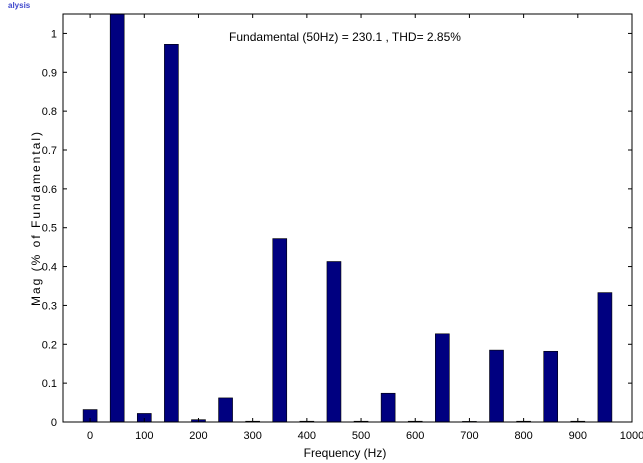 The width and height of the screenshot is (643, 463). I want to click on y-axis-label: Mag (% of Fundamental), so click(36, 218).